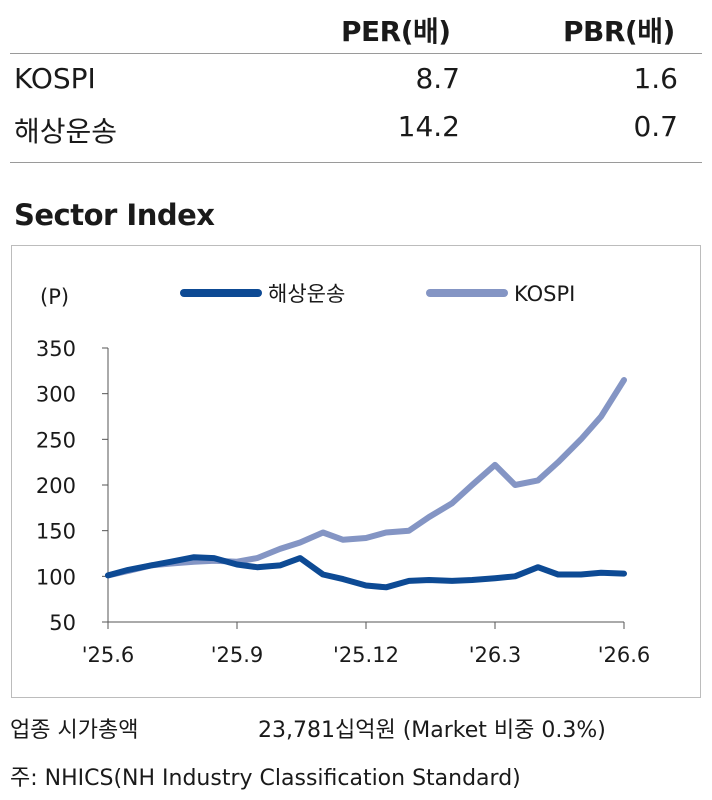 Image resolution: width=712 pixels, height=800 pixels. I want to click on legend-label-0: 해상운송, so click(306, 294).